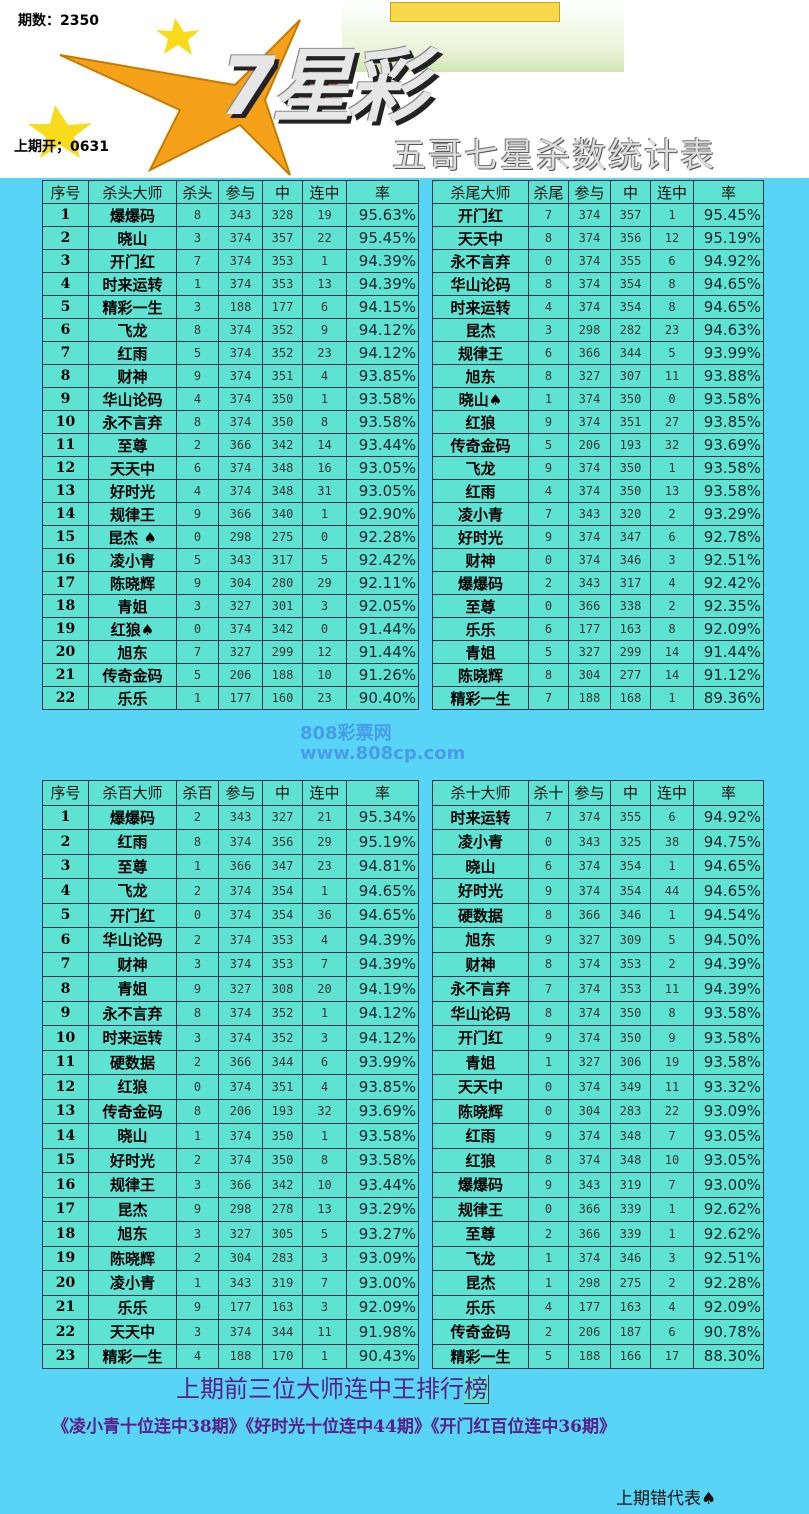 The height and width of the screenshot is (1514, 809). What do you see at coordinates (630, 1234) in the screenshot?
I see `hits: 339` at bounding box center [630, 1234].